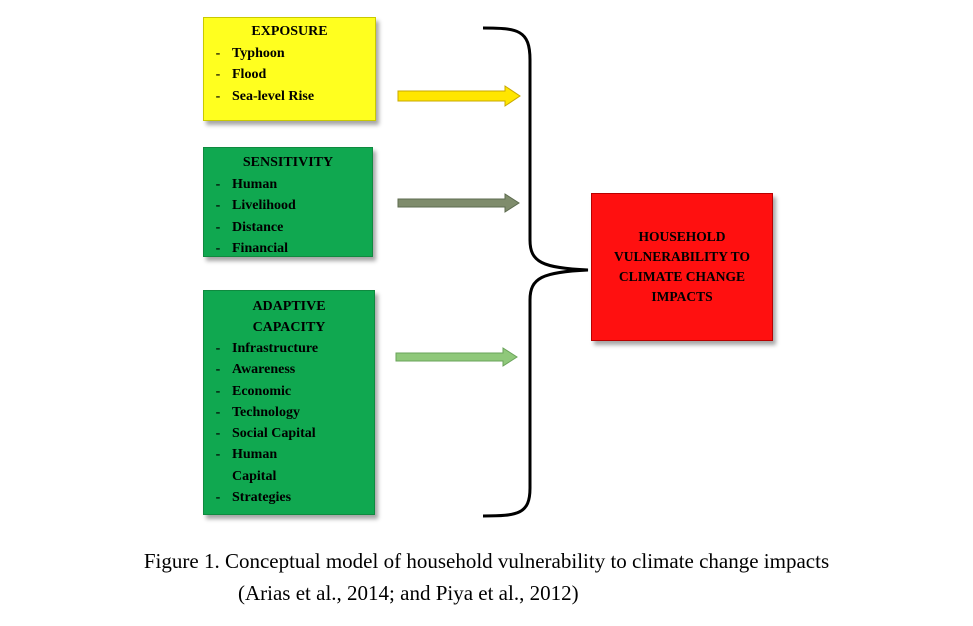 The image size is (973, 626). I want to click on sensitivity-item: - Financial, so click(288, 249).